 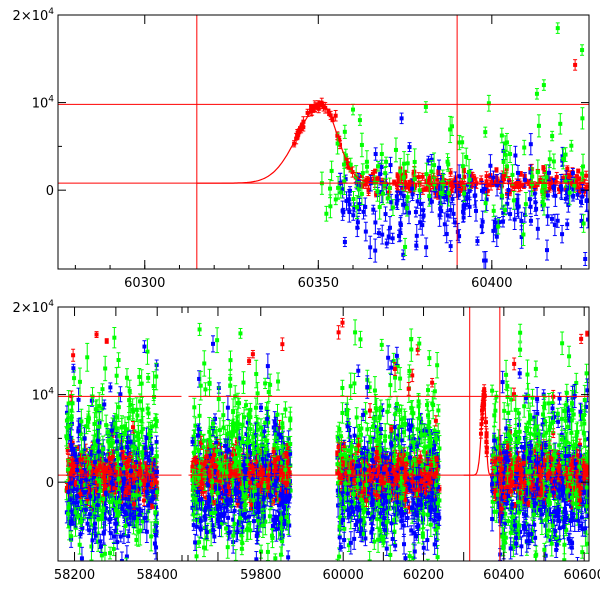 I want to click on bottom-x-tick-label: 60000, so click(x=343, y=575).